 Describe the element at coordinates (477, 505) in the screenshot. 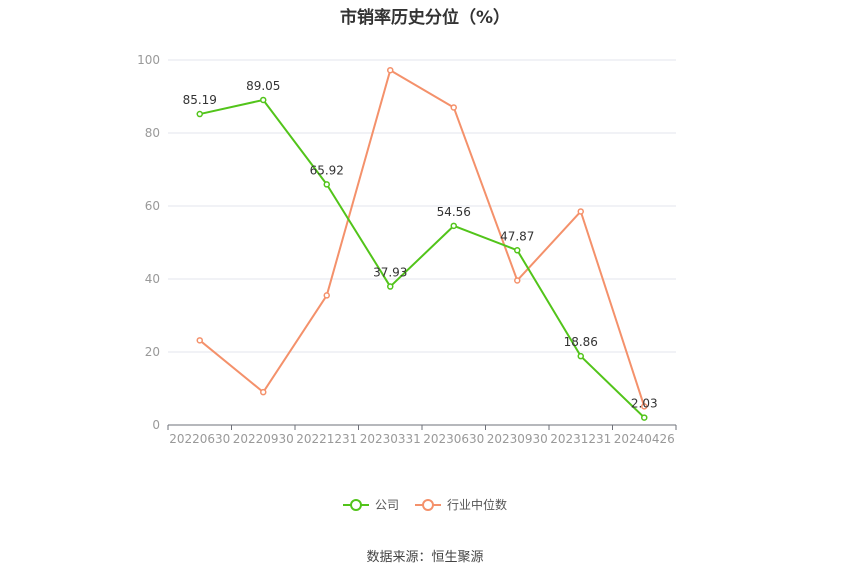

I see `legend-label-industry-median: 行业中位数` at that location.